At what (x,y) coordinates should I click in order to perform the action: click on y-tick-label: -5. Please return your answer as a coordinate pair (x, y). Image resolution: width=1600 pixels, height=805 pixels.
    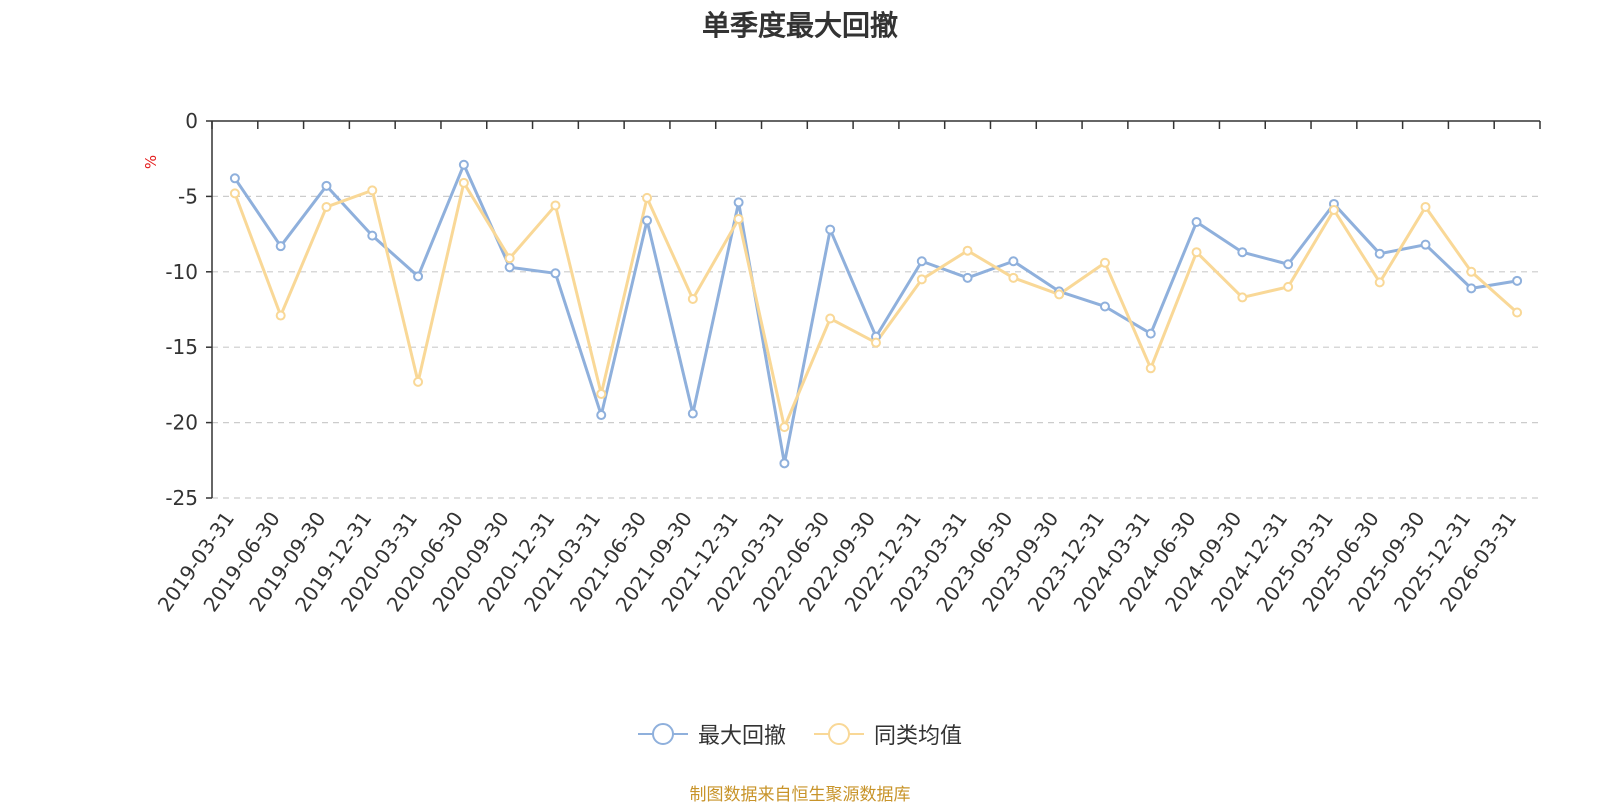
    Looking at the image, I should click on (188, 196).